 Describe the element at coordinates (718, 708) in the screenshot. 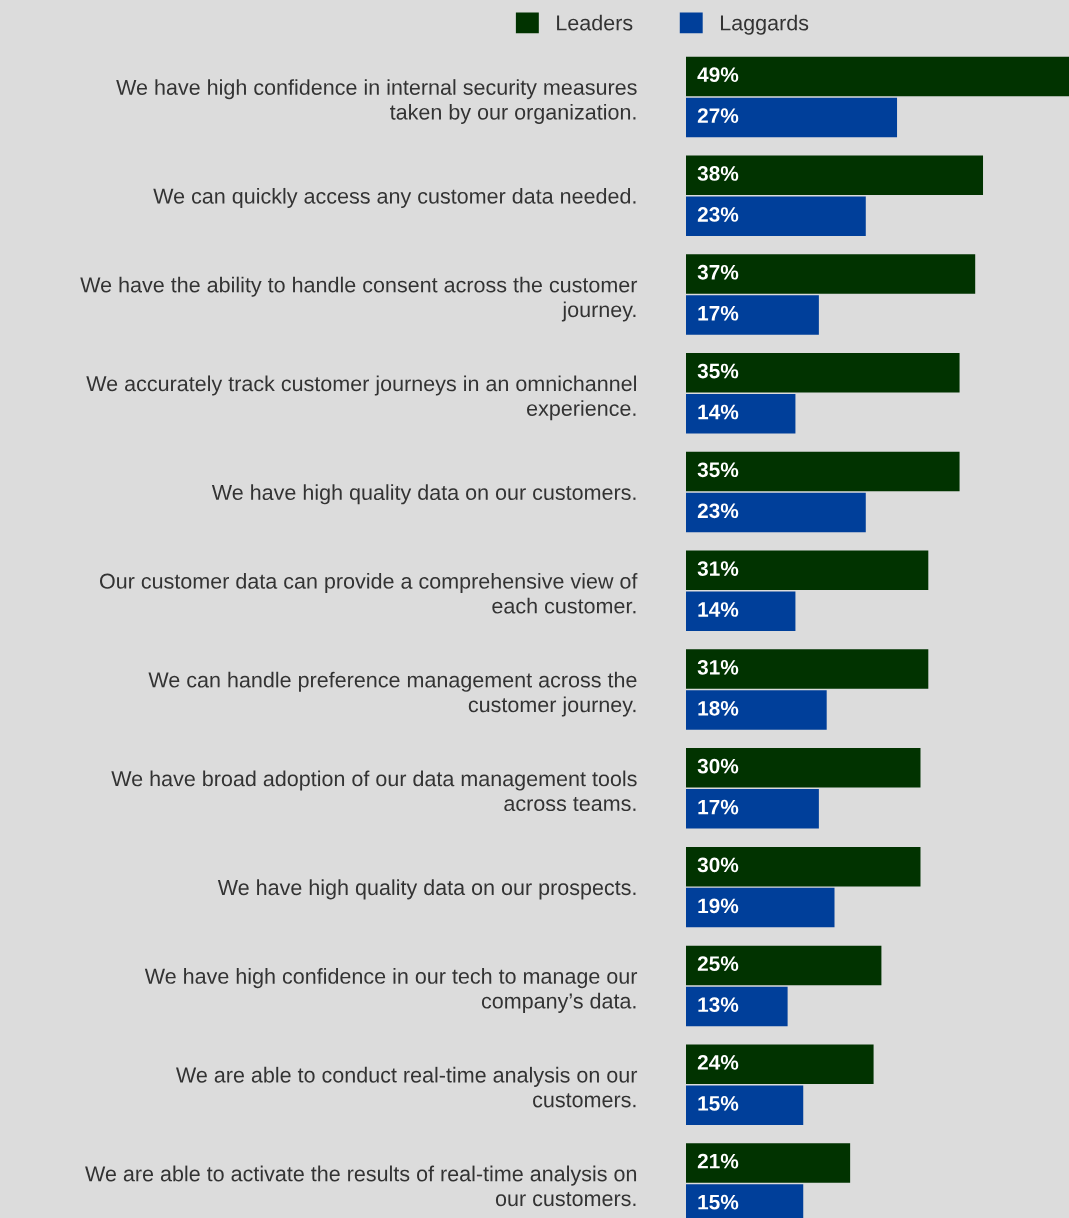

I see `data-label: 18%` at that location.